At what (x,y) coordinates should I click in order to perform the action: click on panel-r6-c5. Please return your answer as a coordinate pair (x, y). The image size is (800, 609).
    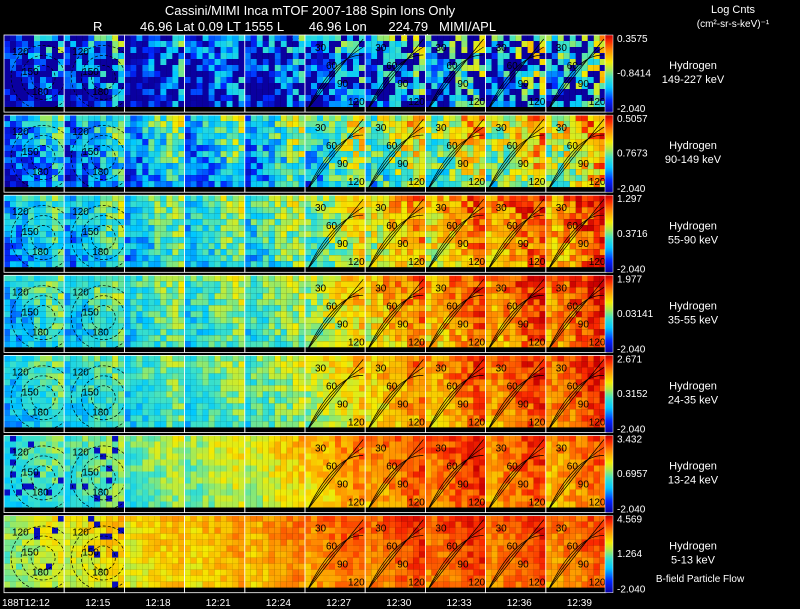
    Looking at the image, I should click on (275, 474).